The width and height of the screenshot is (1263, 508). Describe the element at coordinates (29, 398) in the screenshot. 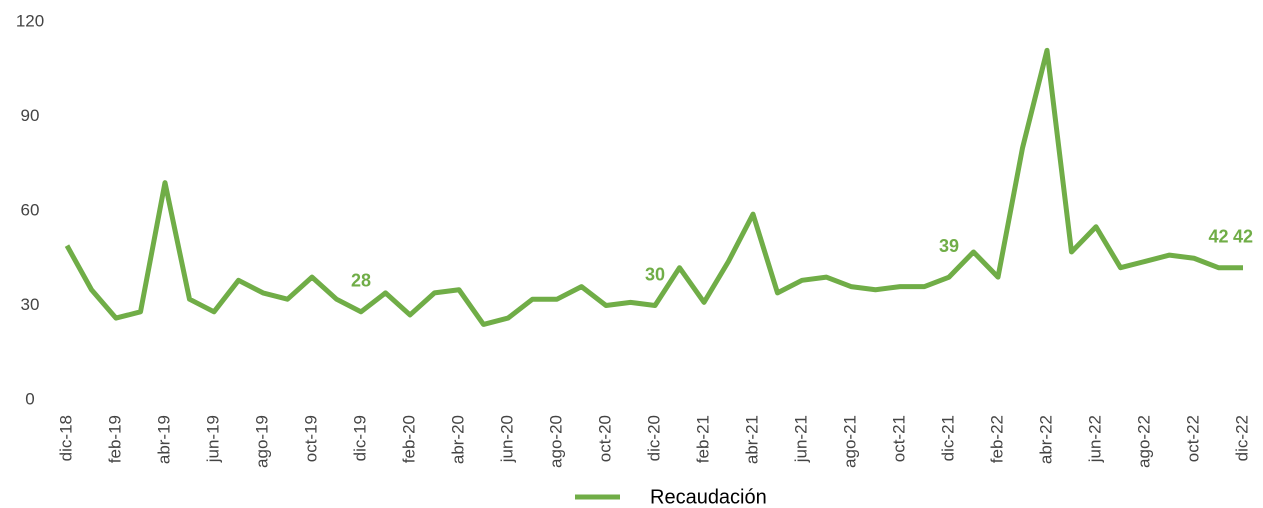

I see `y-tick-label: 0` at that location.